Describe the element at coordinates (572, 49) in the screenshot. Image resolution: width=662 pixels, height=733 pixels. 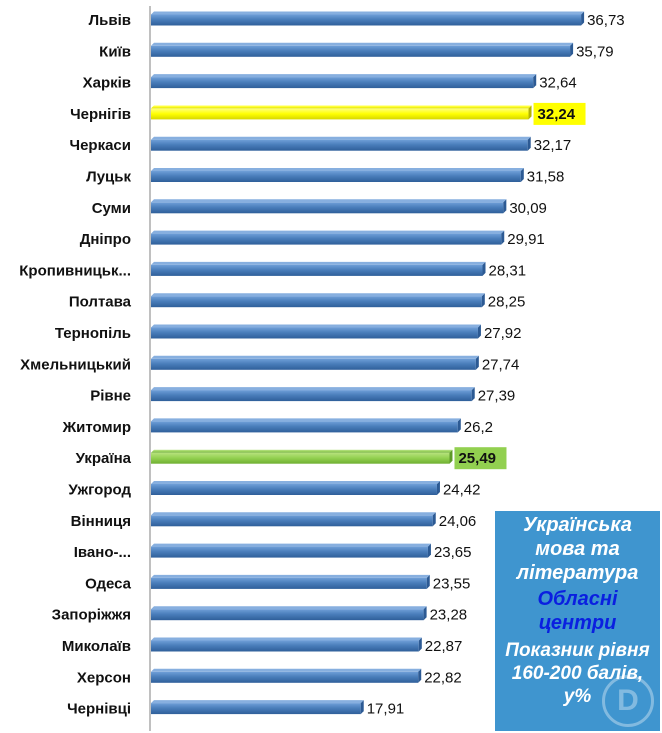
I see `bar-cap-київ` at that location.